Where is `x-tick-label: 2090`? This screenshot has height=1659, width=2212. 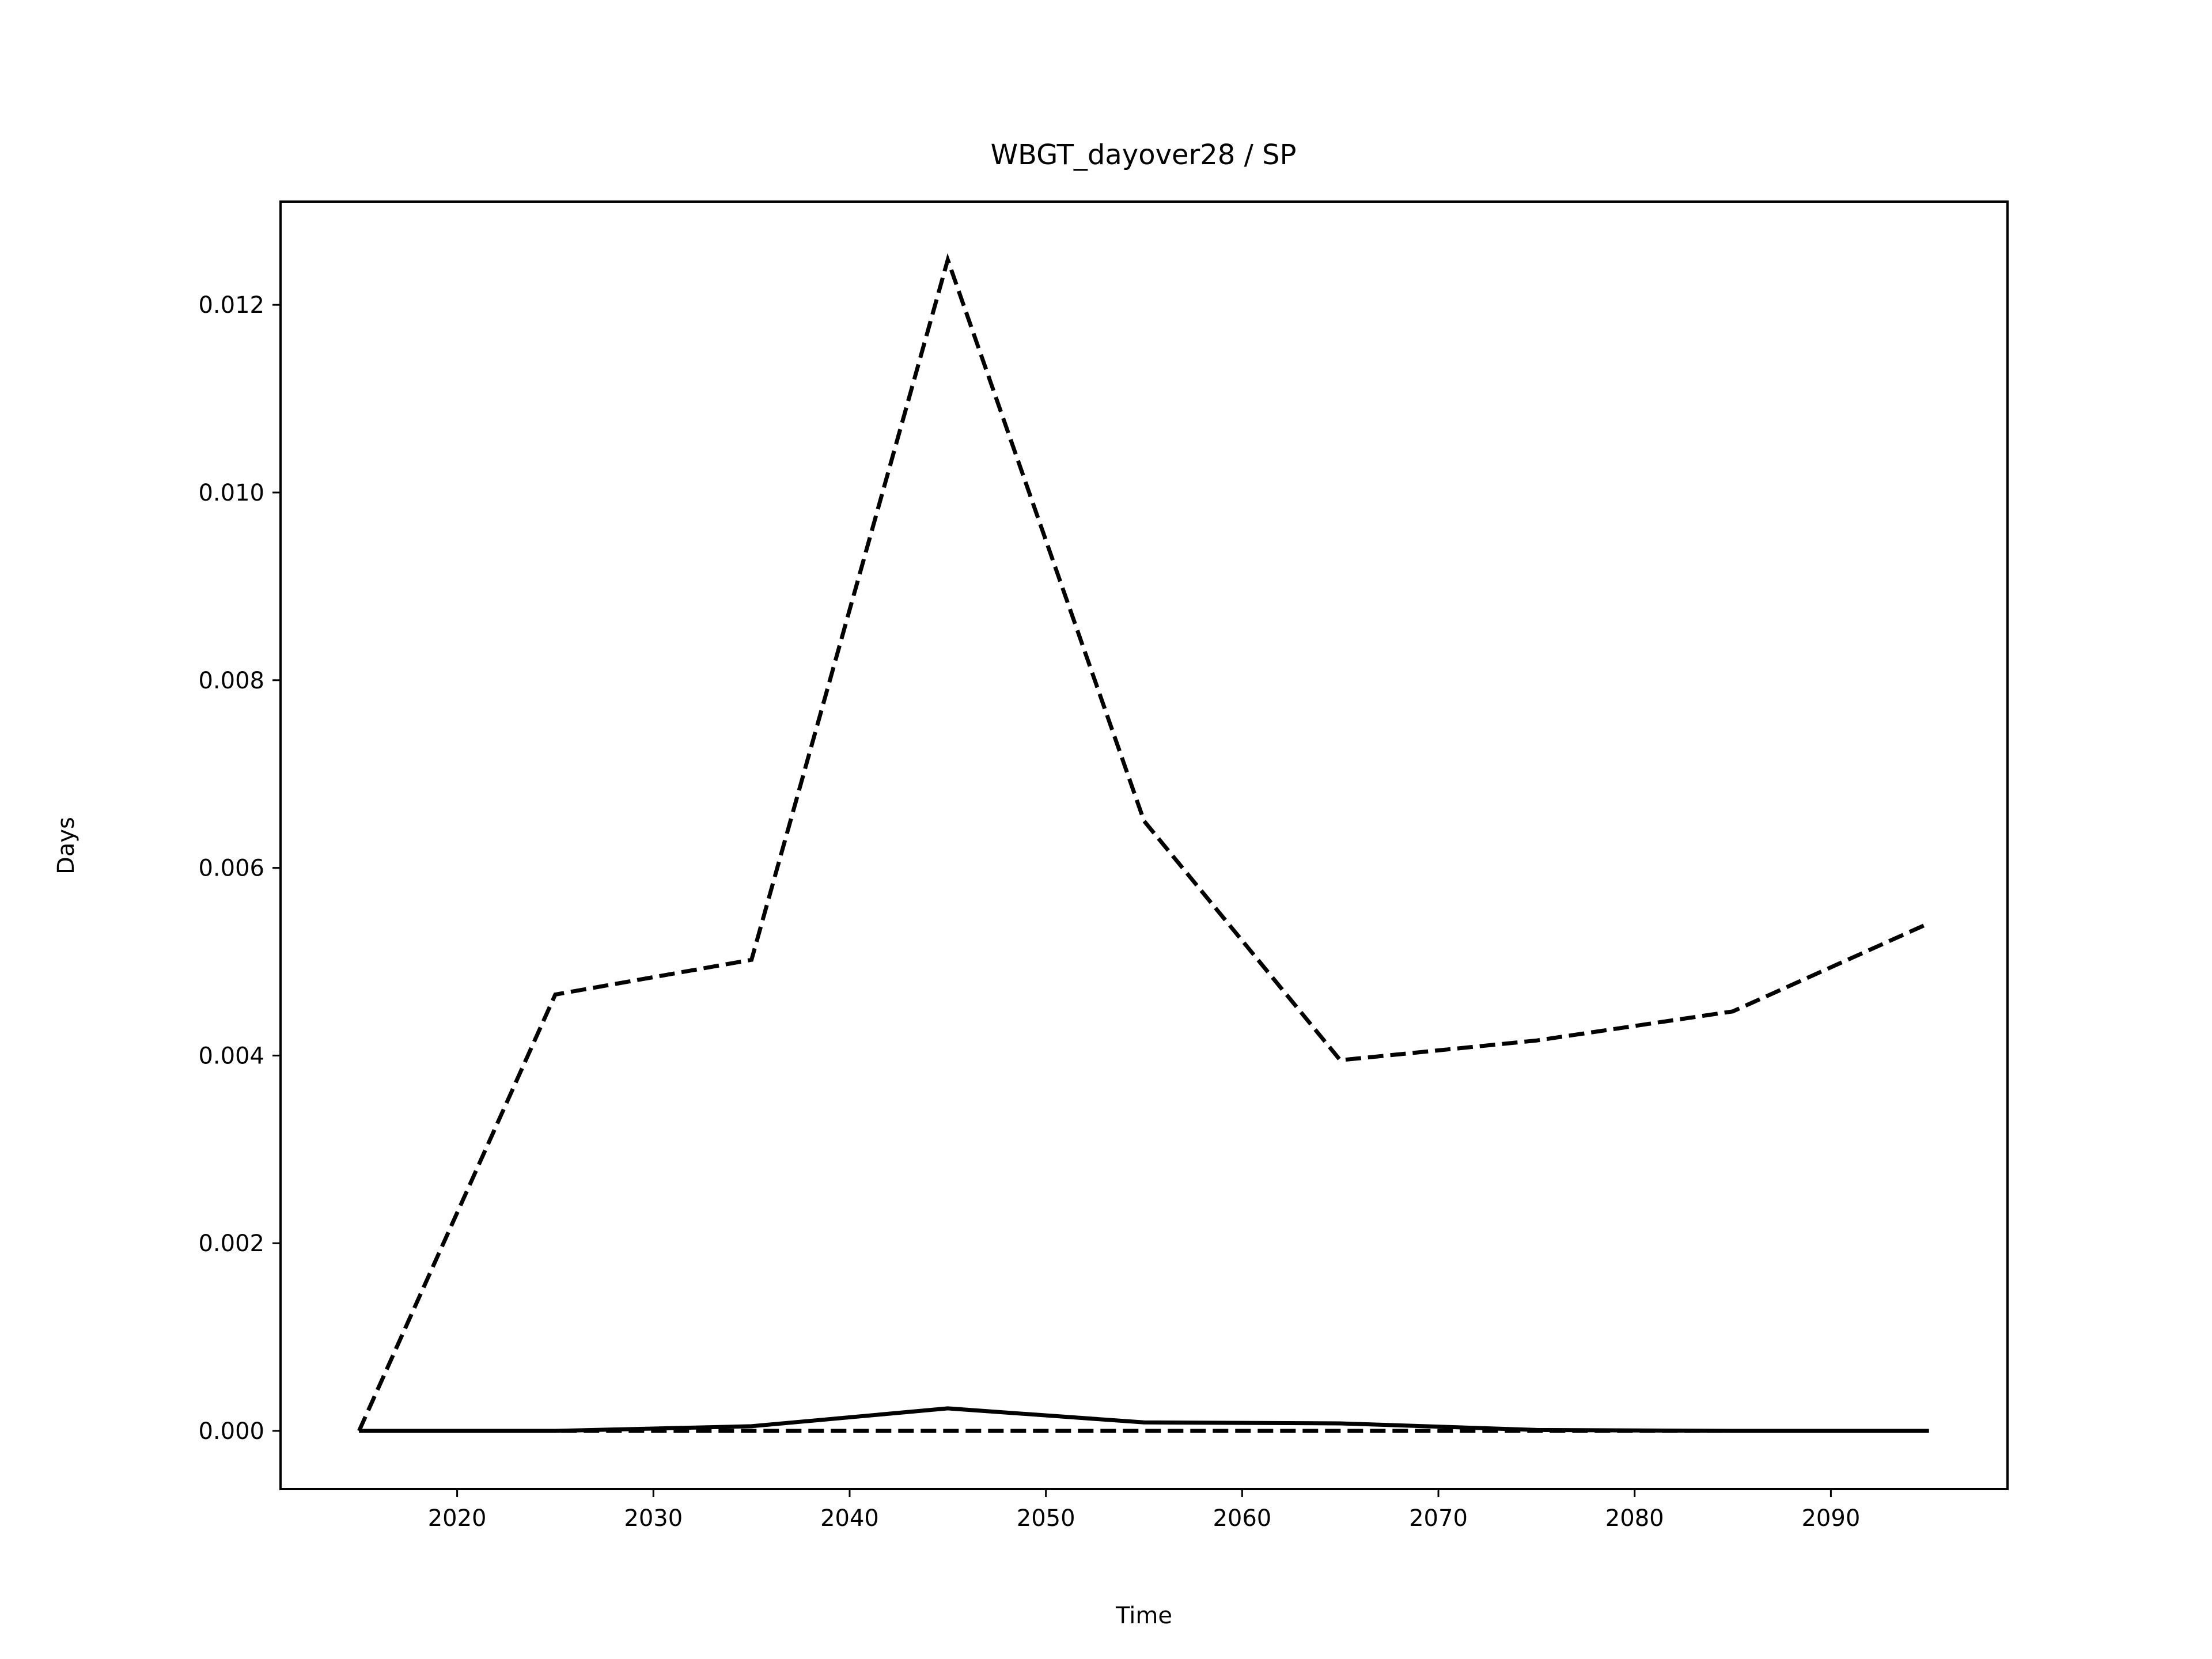 x-tick-label: 2090 is located at coordinates (1830, 1518).